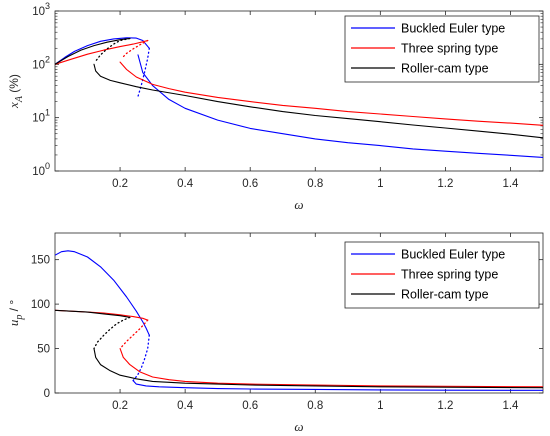 Image resolution: width=550 pixels, height=436 pixels. I want to click on y-tick-label: 150, so click(40, 261).